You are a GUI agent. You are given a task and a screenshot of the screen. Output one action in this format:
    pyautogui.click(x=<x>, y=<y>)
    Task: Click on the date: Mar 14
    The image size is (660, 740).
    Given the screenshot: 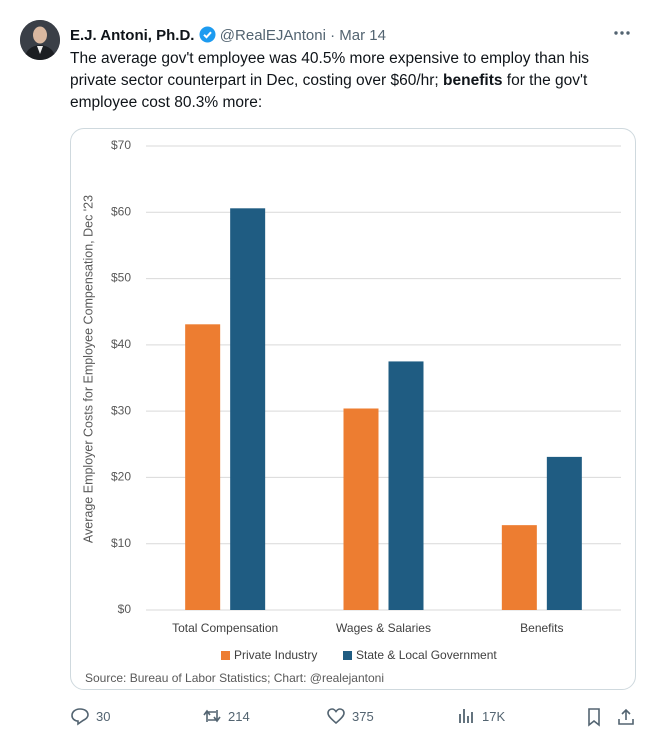 What is the action you would take?
    pyautogui.click(x=362, y=35)
    